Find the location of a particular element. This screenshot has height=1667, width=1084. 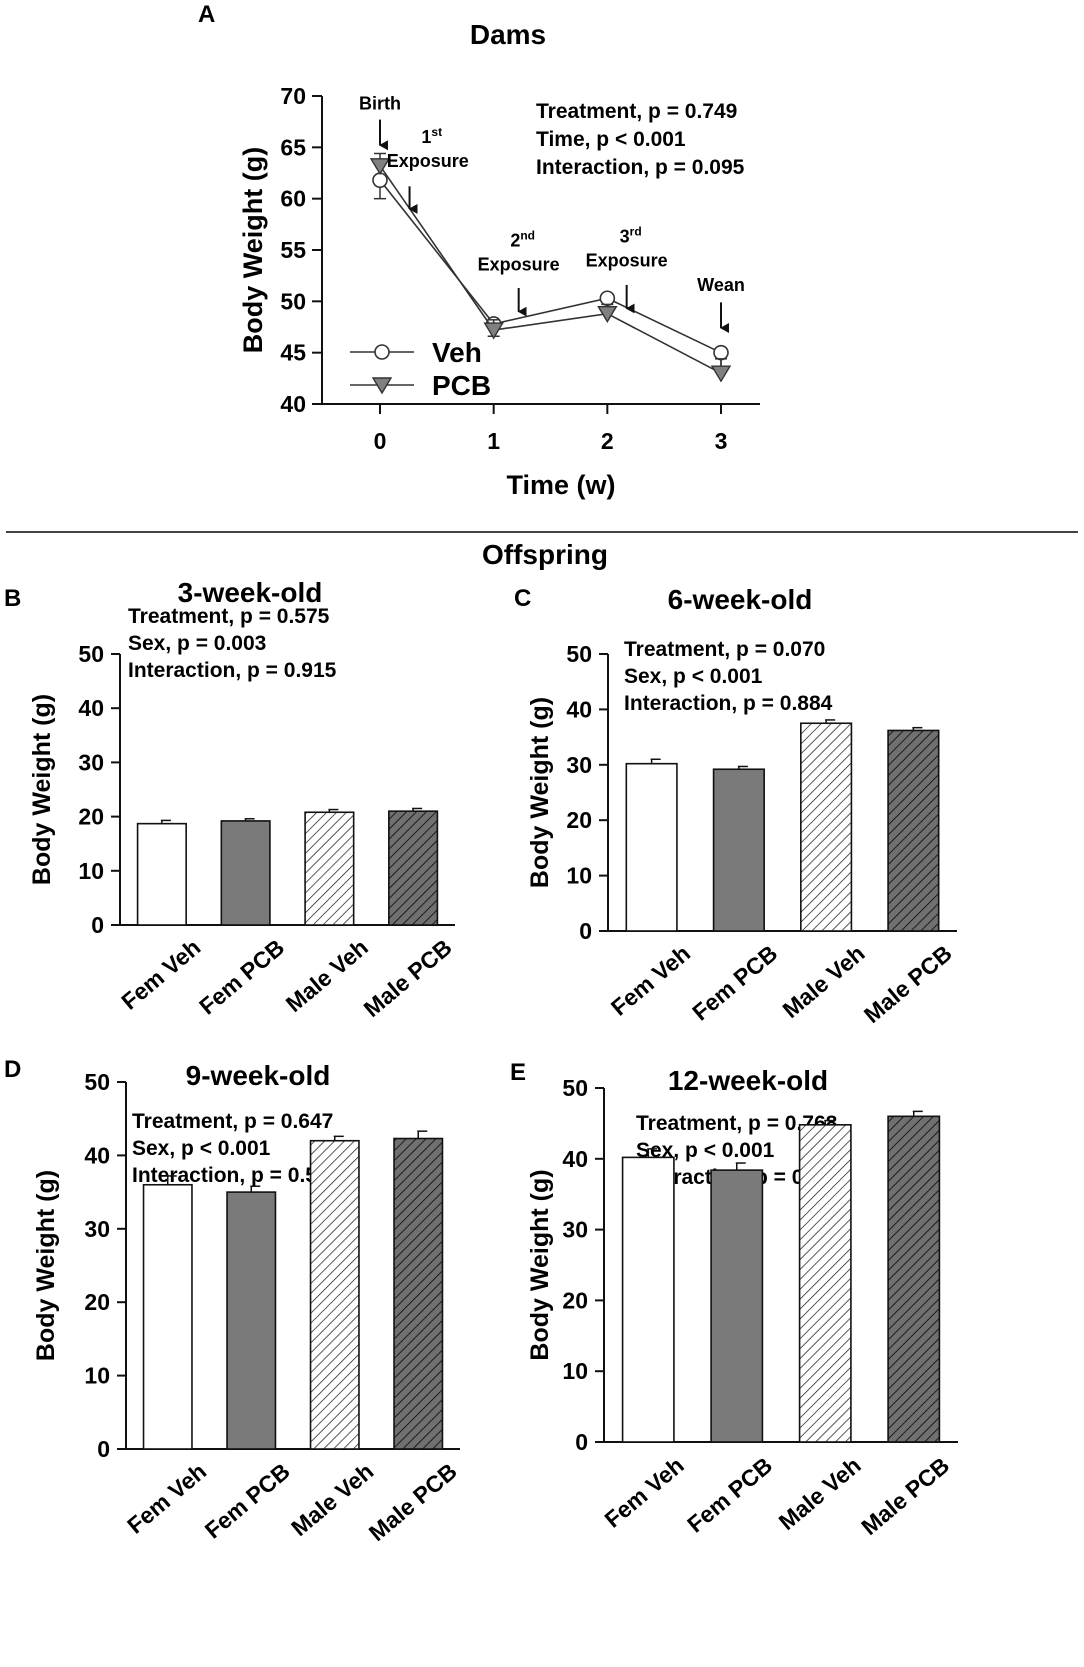

annotation-label: Wean is located at coordinates (721, 285).